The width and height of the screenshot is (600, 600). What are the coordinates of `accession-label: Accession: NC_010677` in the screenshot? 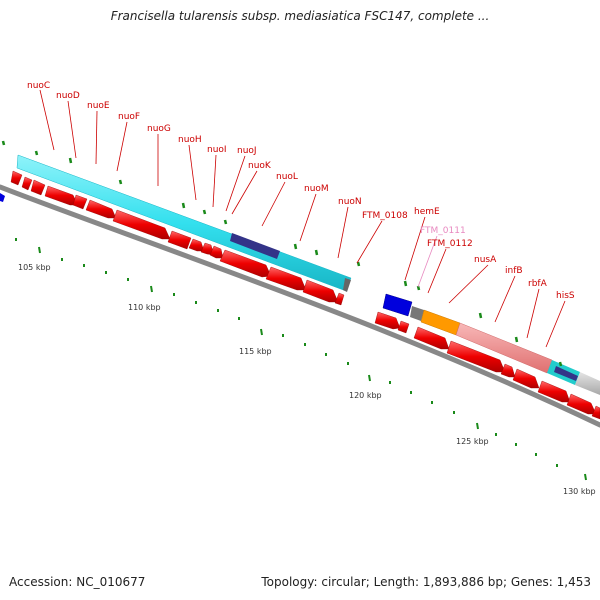 It's located at (77, 582).